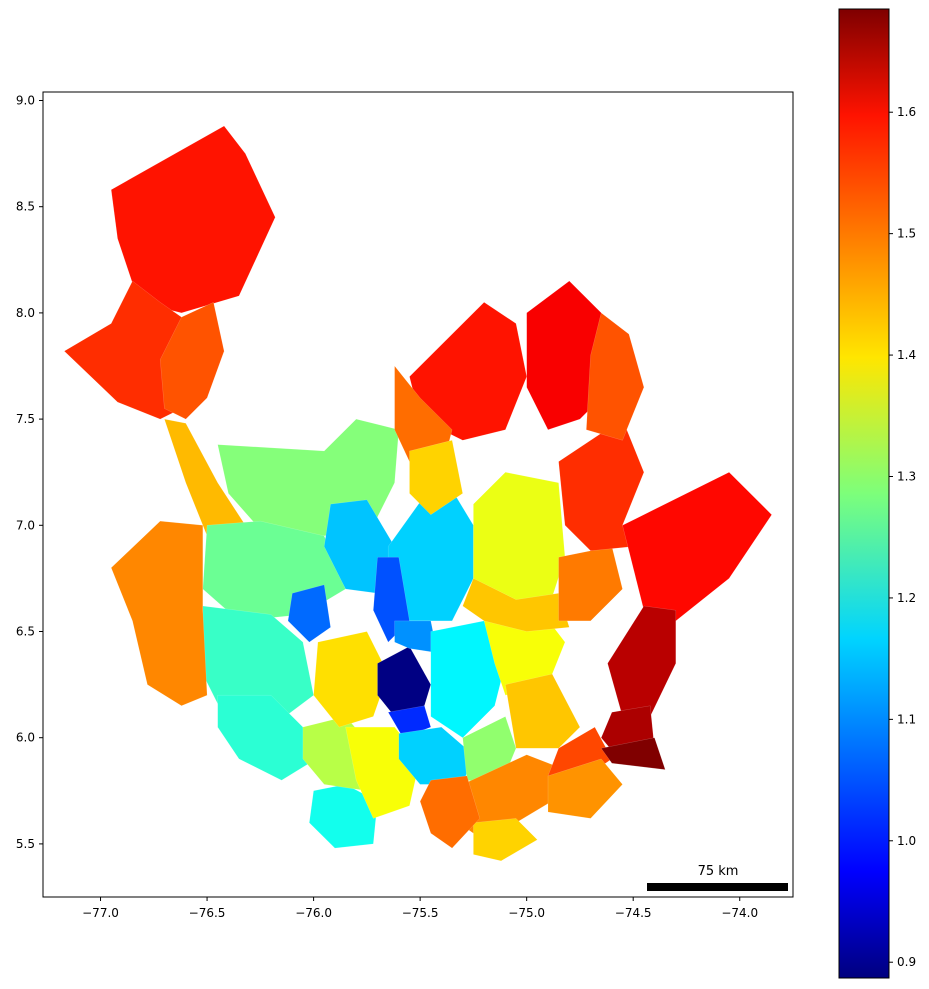  What do you see at coordinates (906, 234) in the screenshot?
I see `colorbar-tick-label: 1.5` at bounding box center [906, 234].